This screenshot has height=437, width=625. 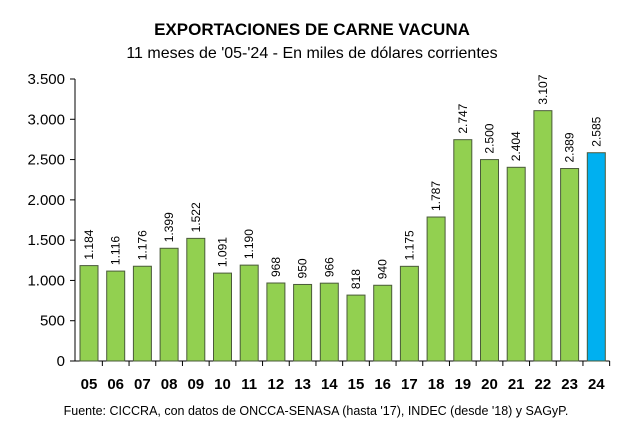 I want to click on data-label-24: 2.585, so click(x=596, y=131).